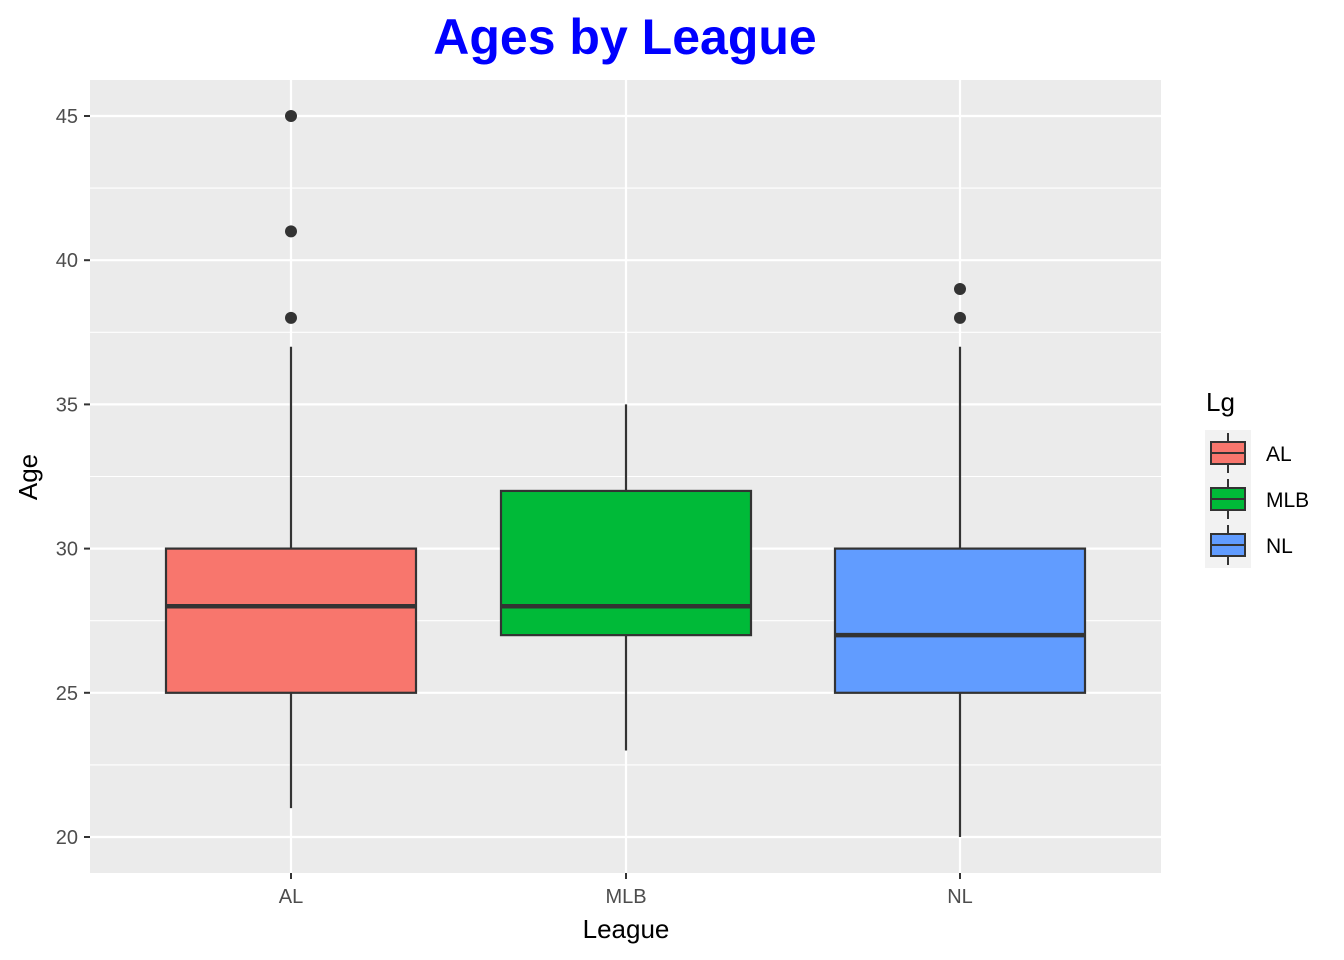 Image resolution: width=1344 pixels, height=960 pixels. What do you see at coordinates (624, 37) in the screenshot?
I see `chart-title: Ages by League` at bounding box center [624, 37].